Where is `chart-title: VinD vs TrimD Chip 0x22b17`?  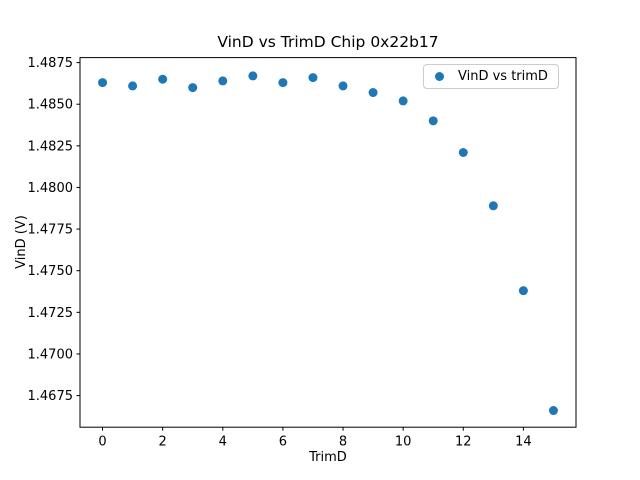 chart-title: VinD vs TrimD Chip 0x22b17 is located at coordinates (328, 42).